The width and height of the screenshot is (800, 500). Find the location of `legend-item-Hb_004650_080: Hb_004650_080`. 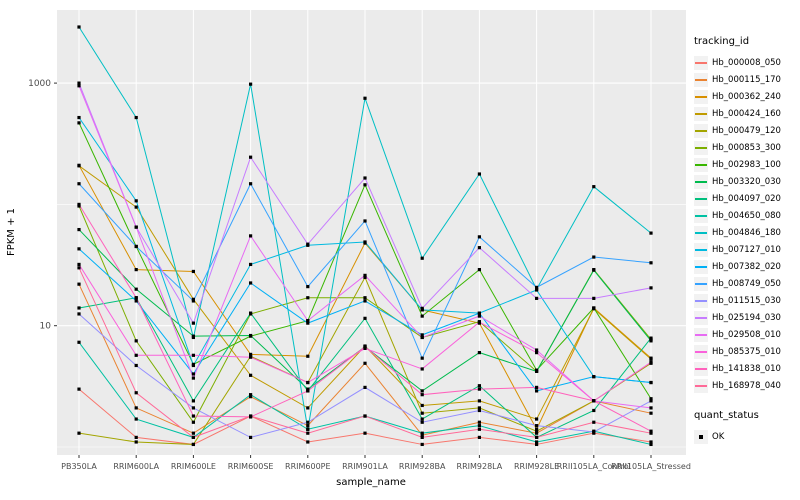

legend-item-Hb_004650_080: Hb_004650_080 is located at coordinates (746, 215).